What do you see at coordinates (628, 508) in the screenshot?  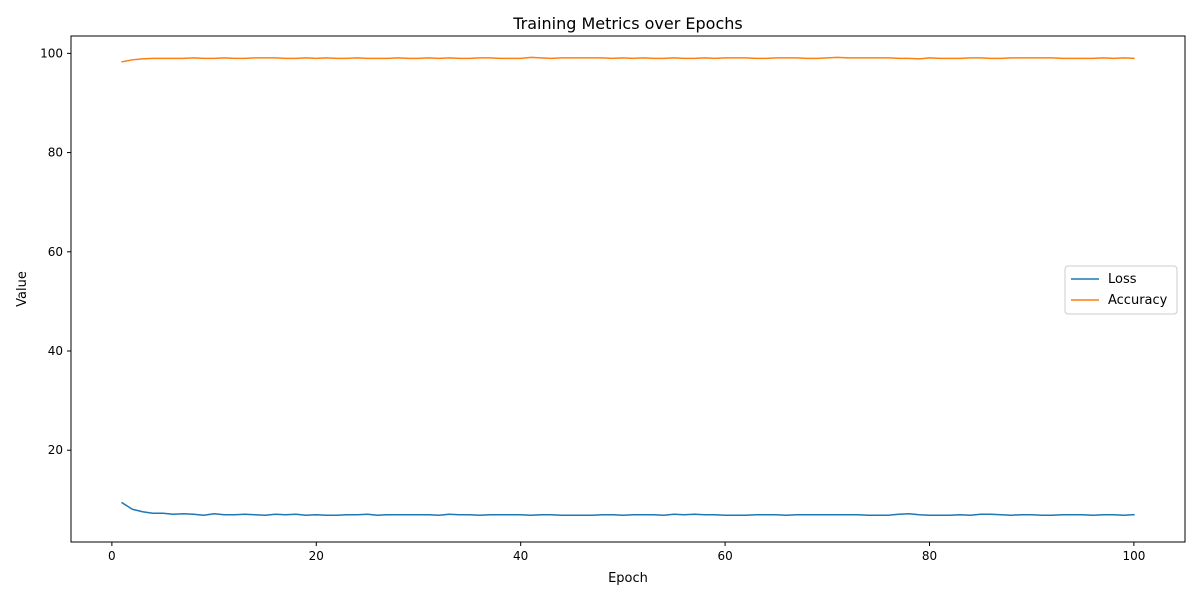 I see `series-line-loss` at bounding box center [628, 508].